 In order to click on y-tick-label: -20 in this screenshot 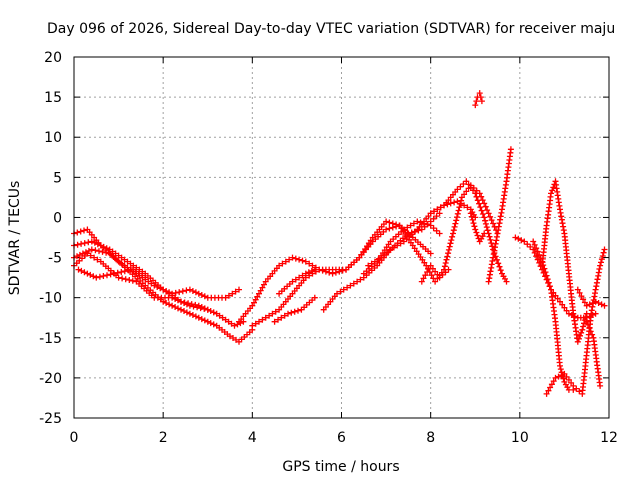, I will do `click(50, 379)`.